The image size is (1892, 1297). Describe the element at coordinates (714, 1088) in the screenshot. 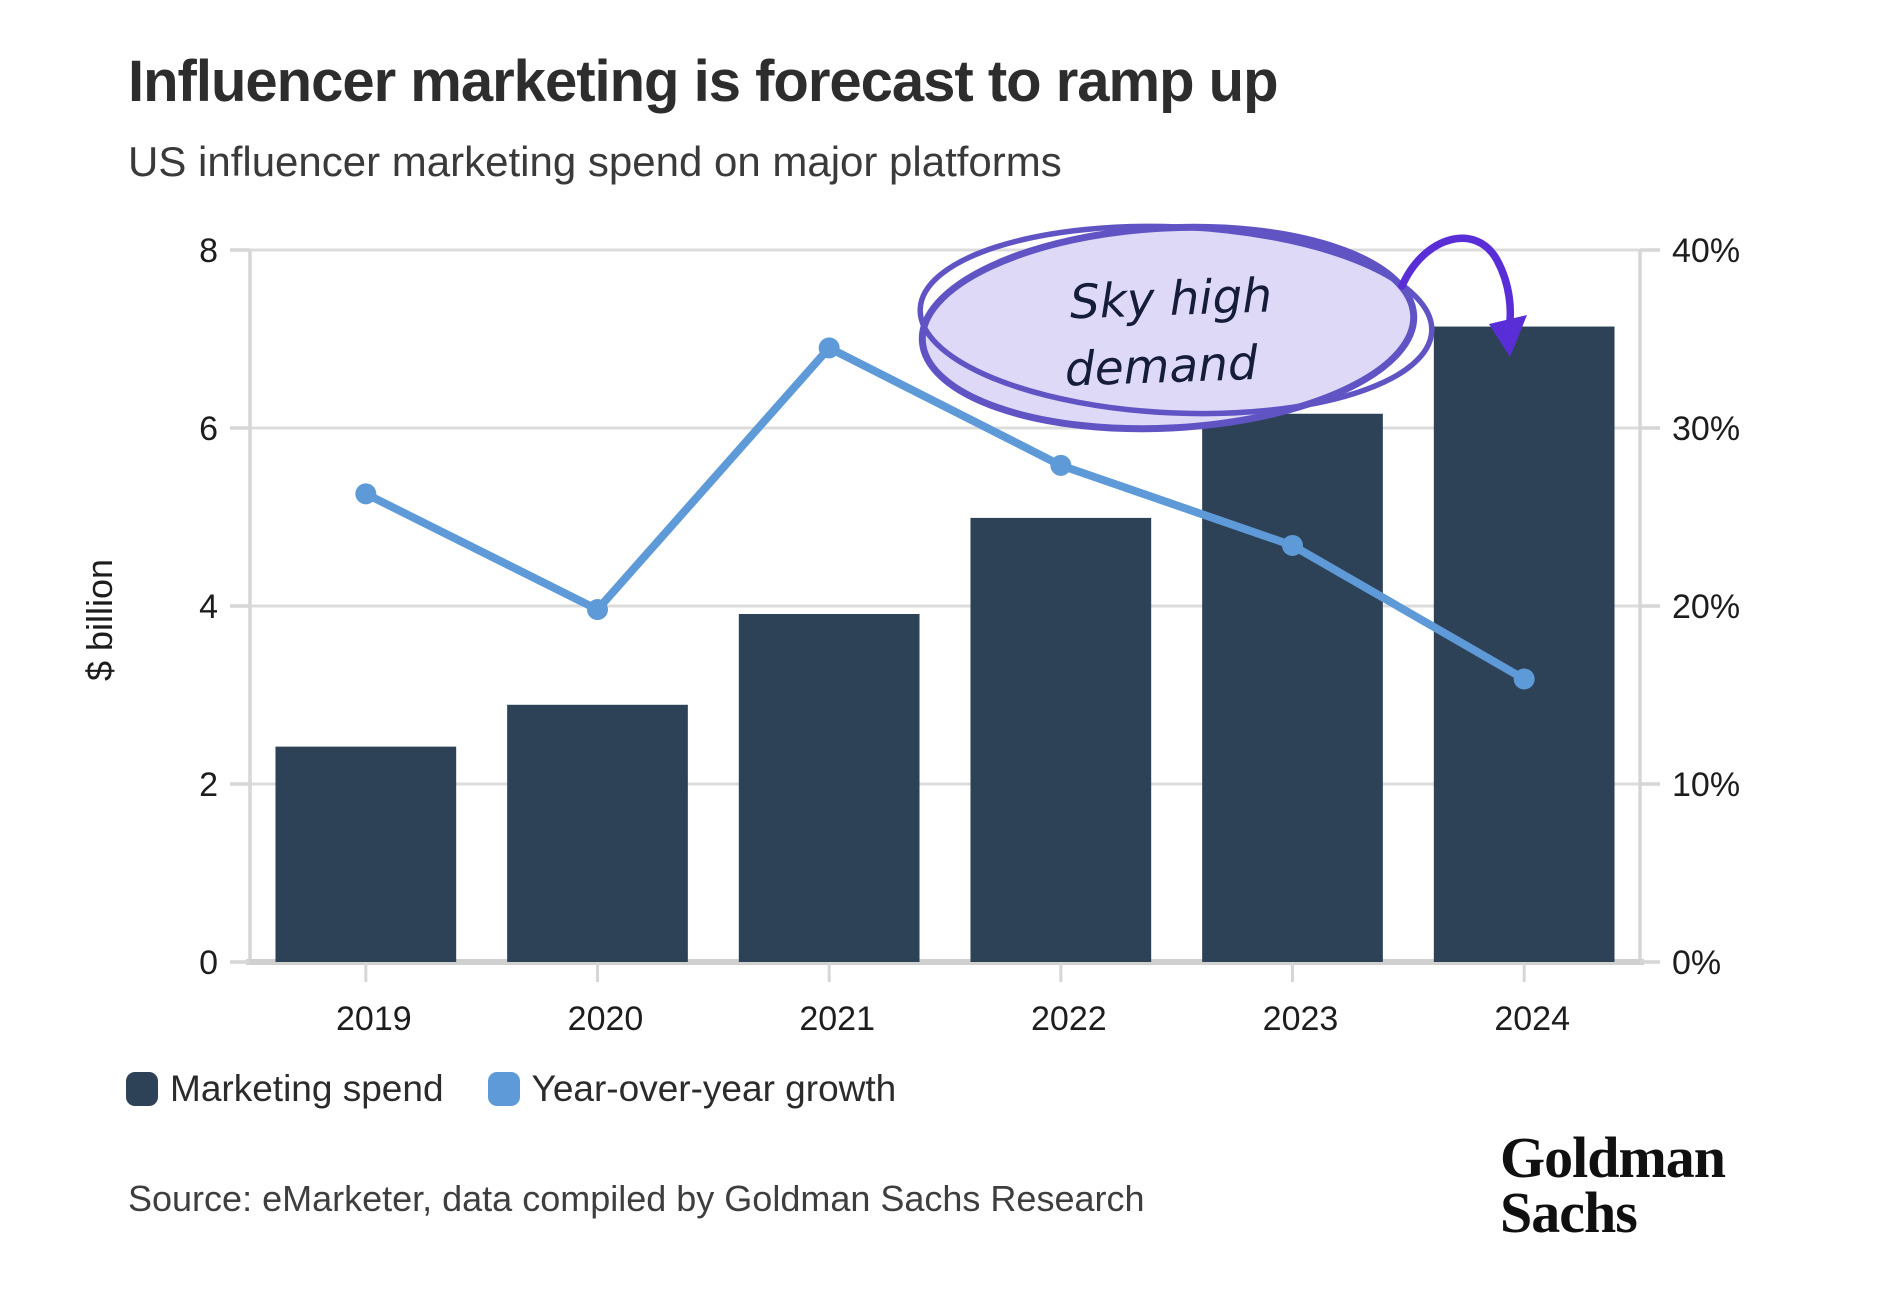

I see `legend-label-yoy-growth: Year-over-year growth` at that location.